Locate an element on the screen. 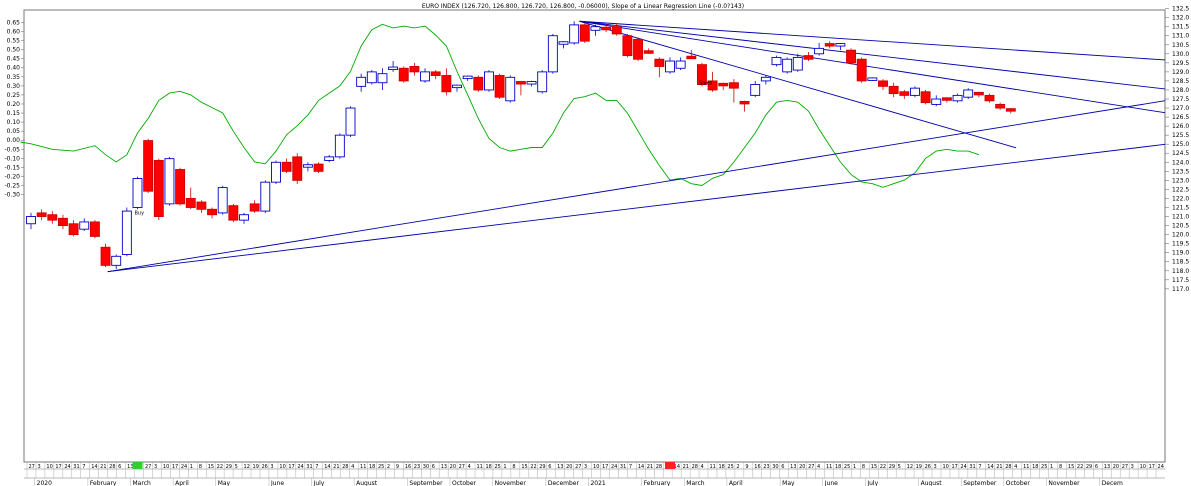  month-label: September is located at coordinates (426, 483).